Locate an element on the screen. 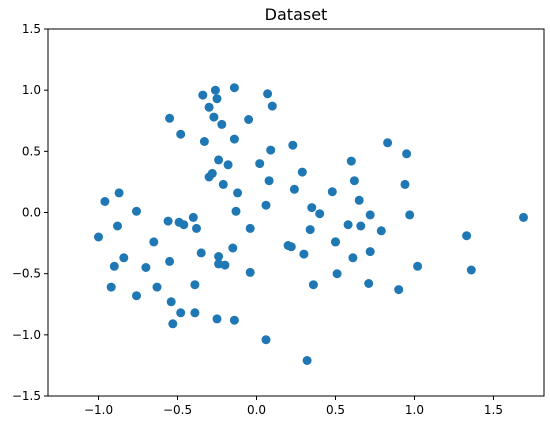 The image size is (550, 427). x-tick-label: 0.5 is located at coordinates (335, 410).